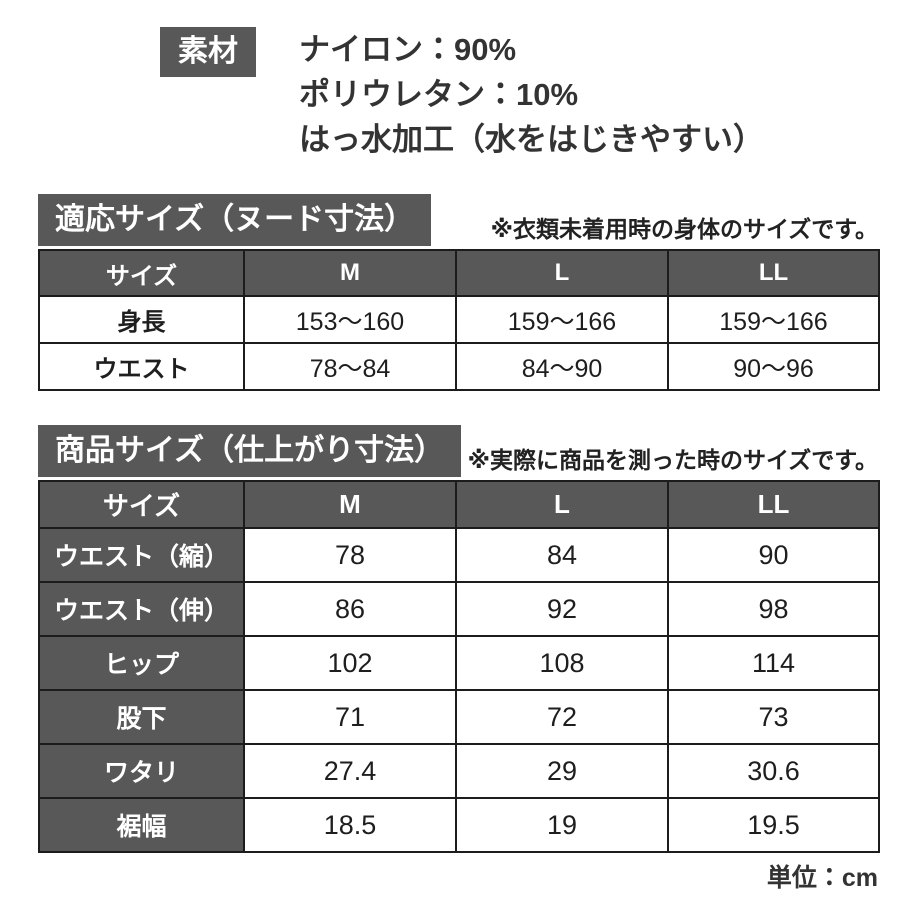  Describe the element at coordinates (350, 717) in the screenshot. I see `value-cell: 71` at that location.